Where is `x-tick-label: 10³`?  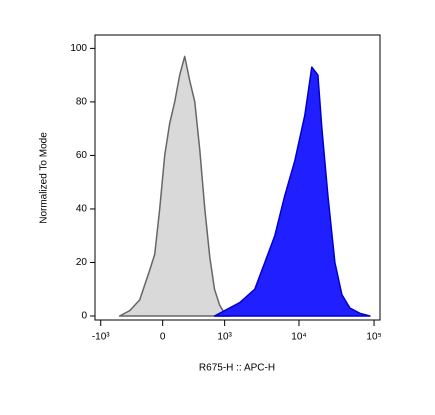
x-tick-label: 10³ is located at coordinates (224, 337).